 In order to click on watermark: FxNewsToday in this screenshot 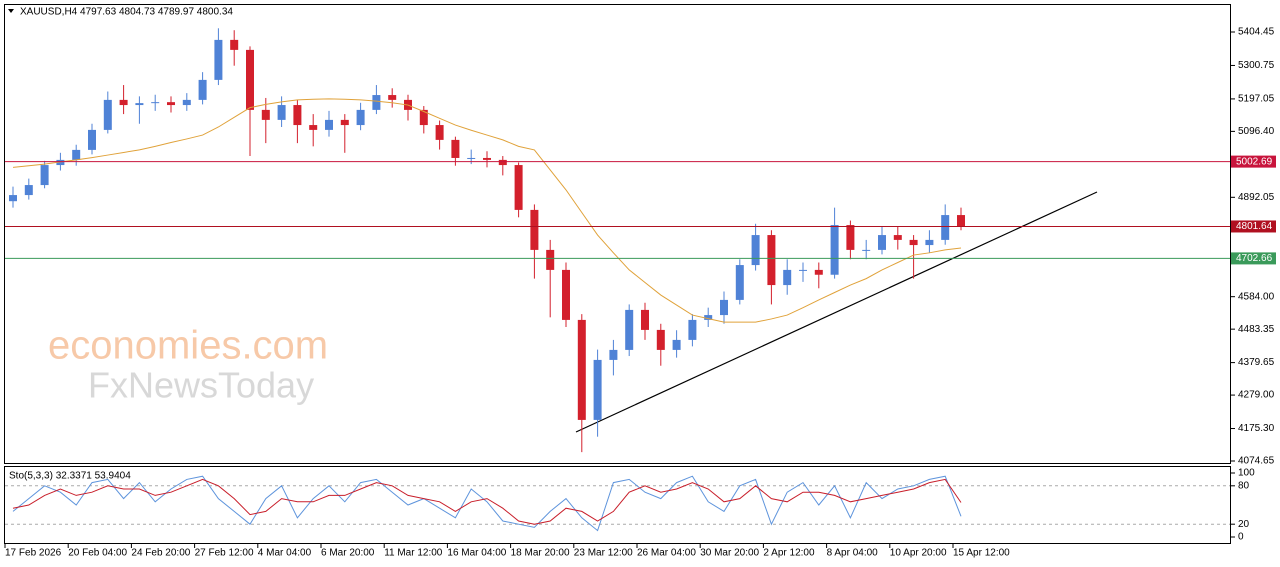, I will do `click(201, 385)`.